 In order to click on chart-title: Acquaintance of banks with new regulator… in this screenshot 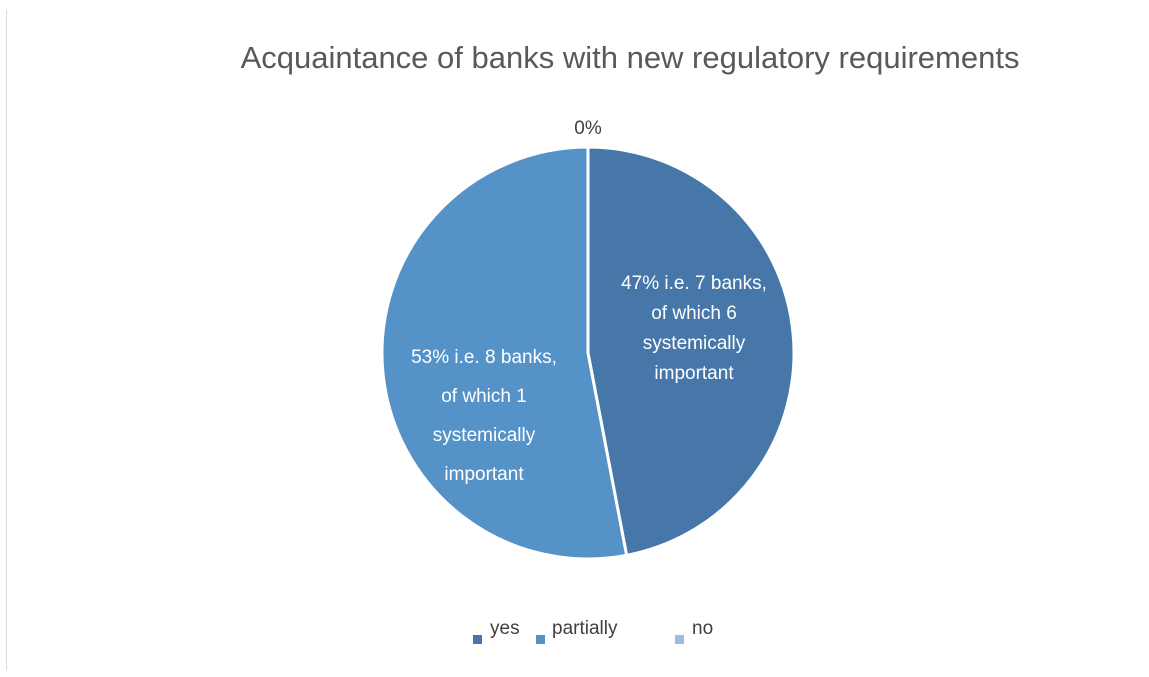, I will do `click(630, 57)`.